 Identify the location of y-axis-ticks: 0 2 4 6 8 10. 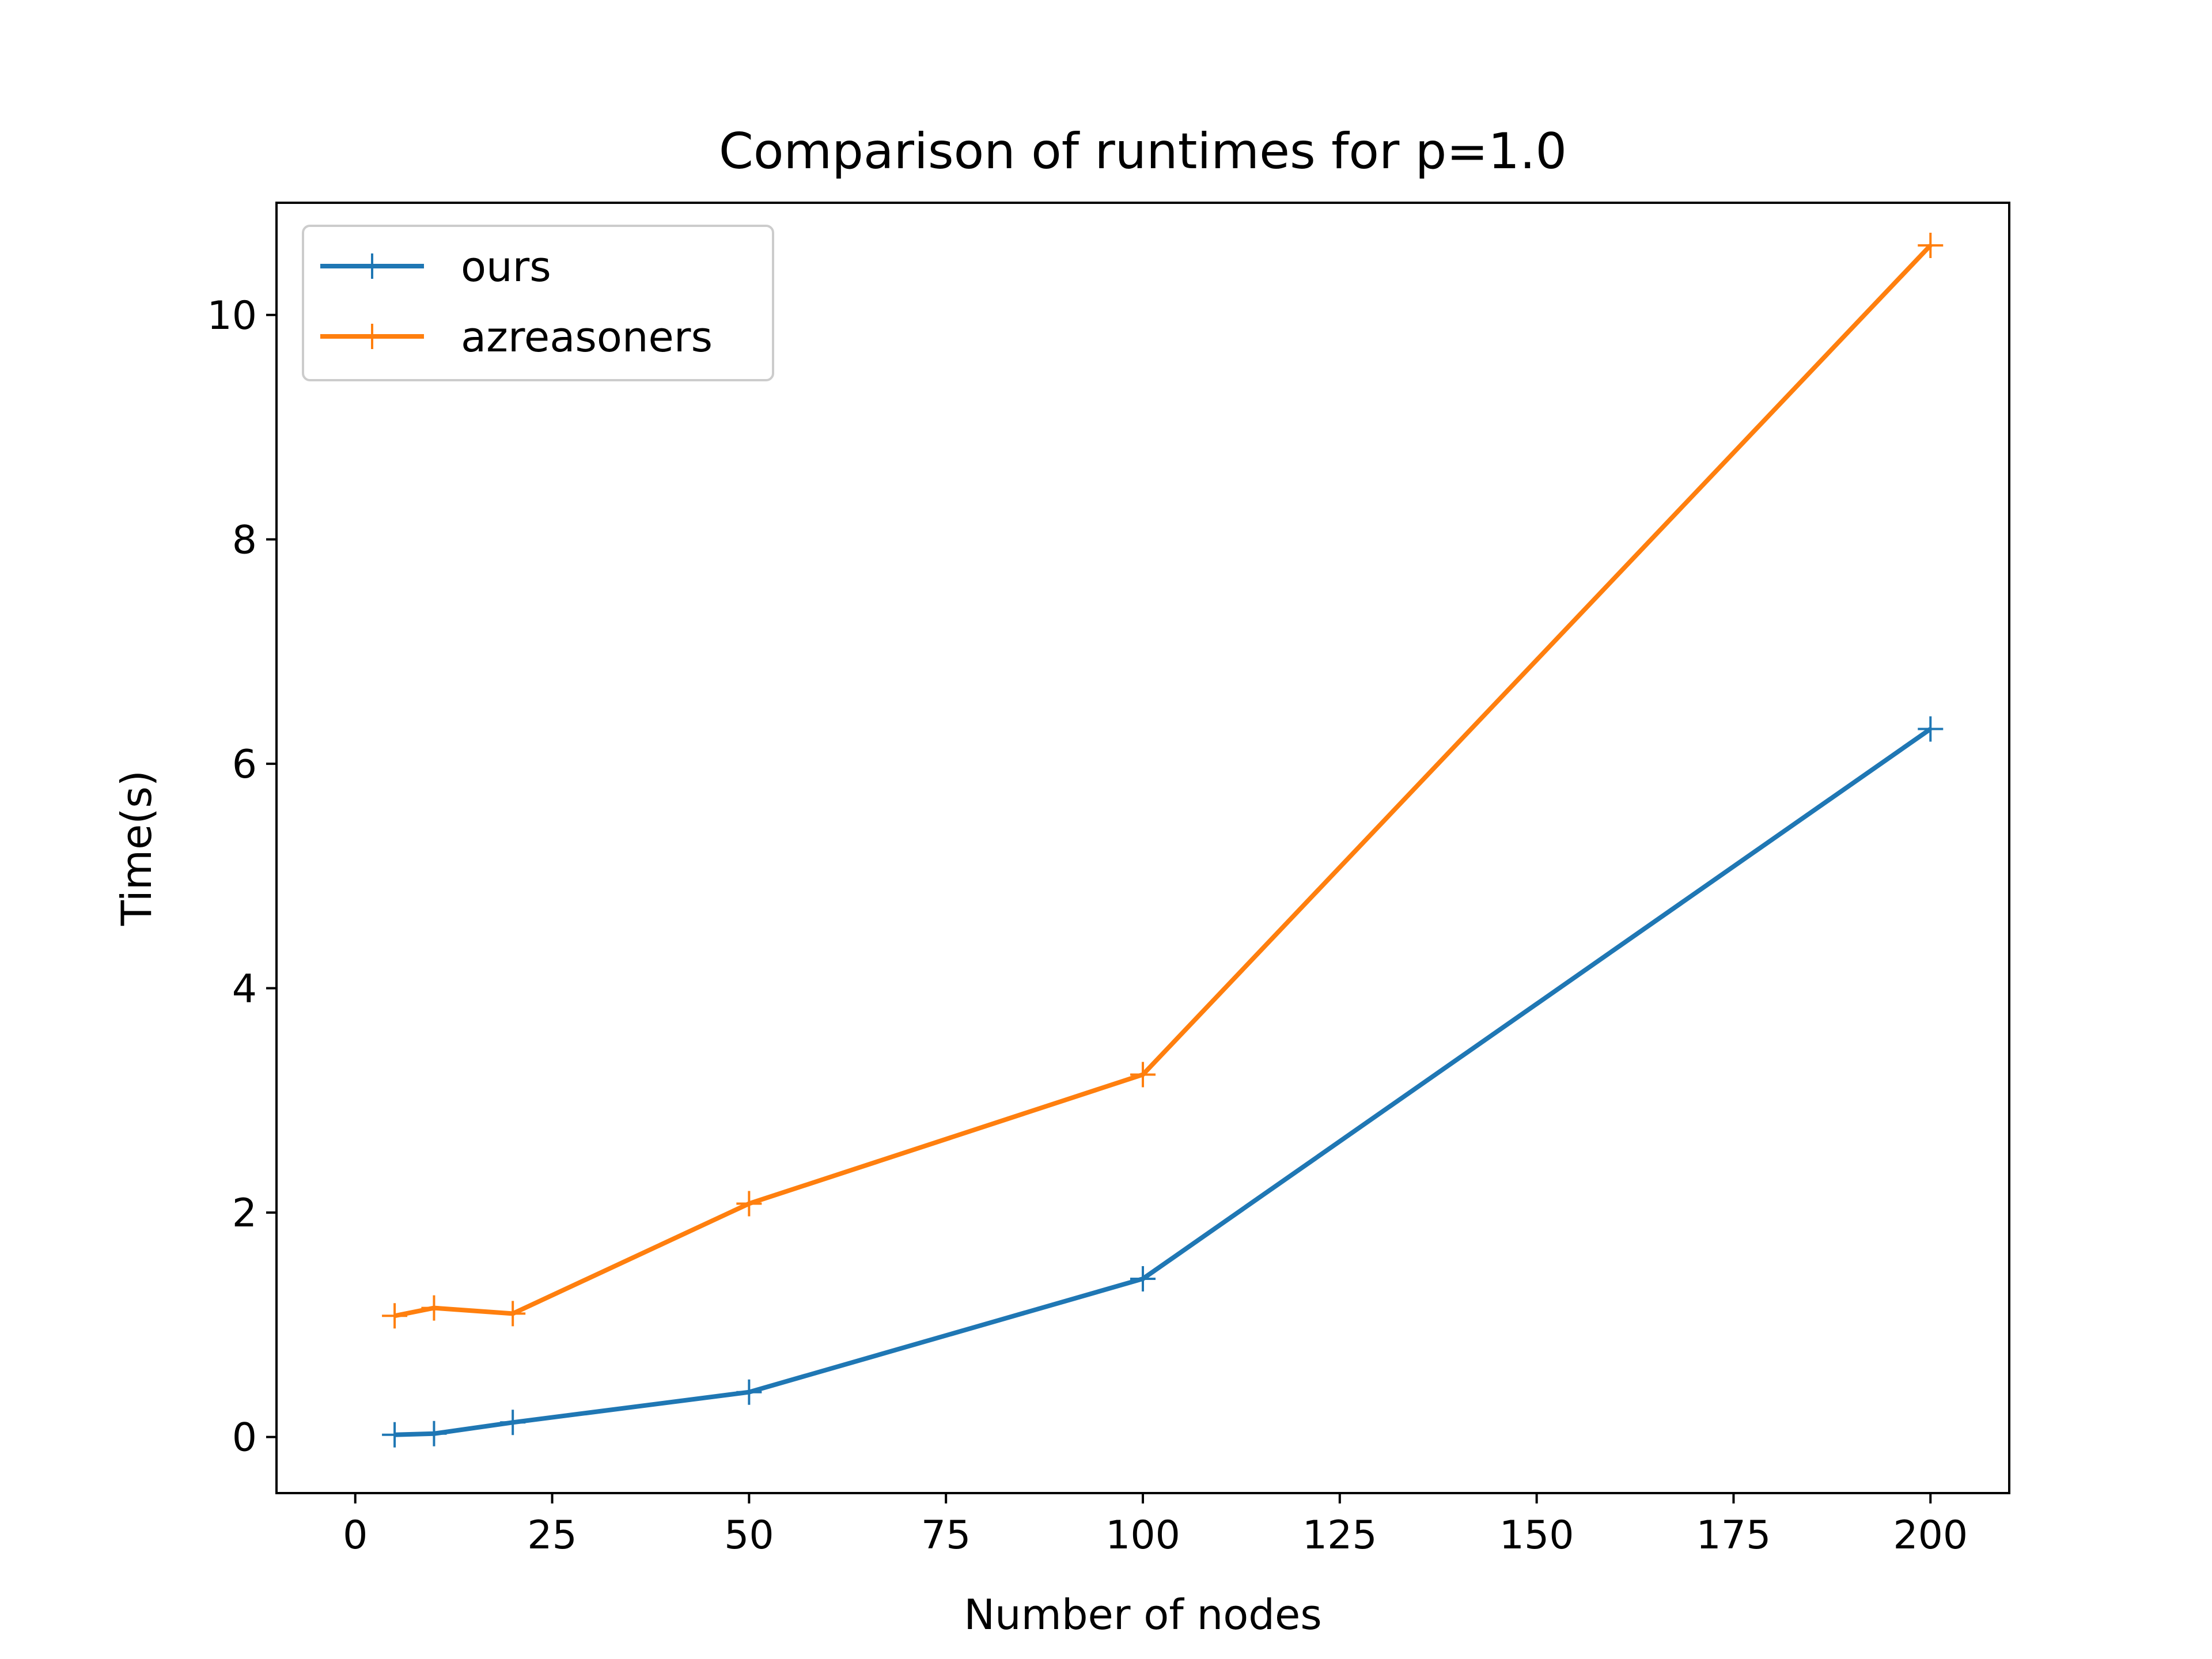
(241, 877).